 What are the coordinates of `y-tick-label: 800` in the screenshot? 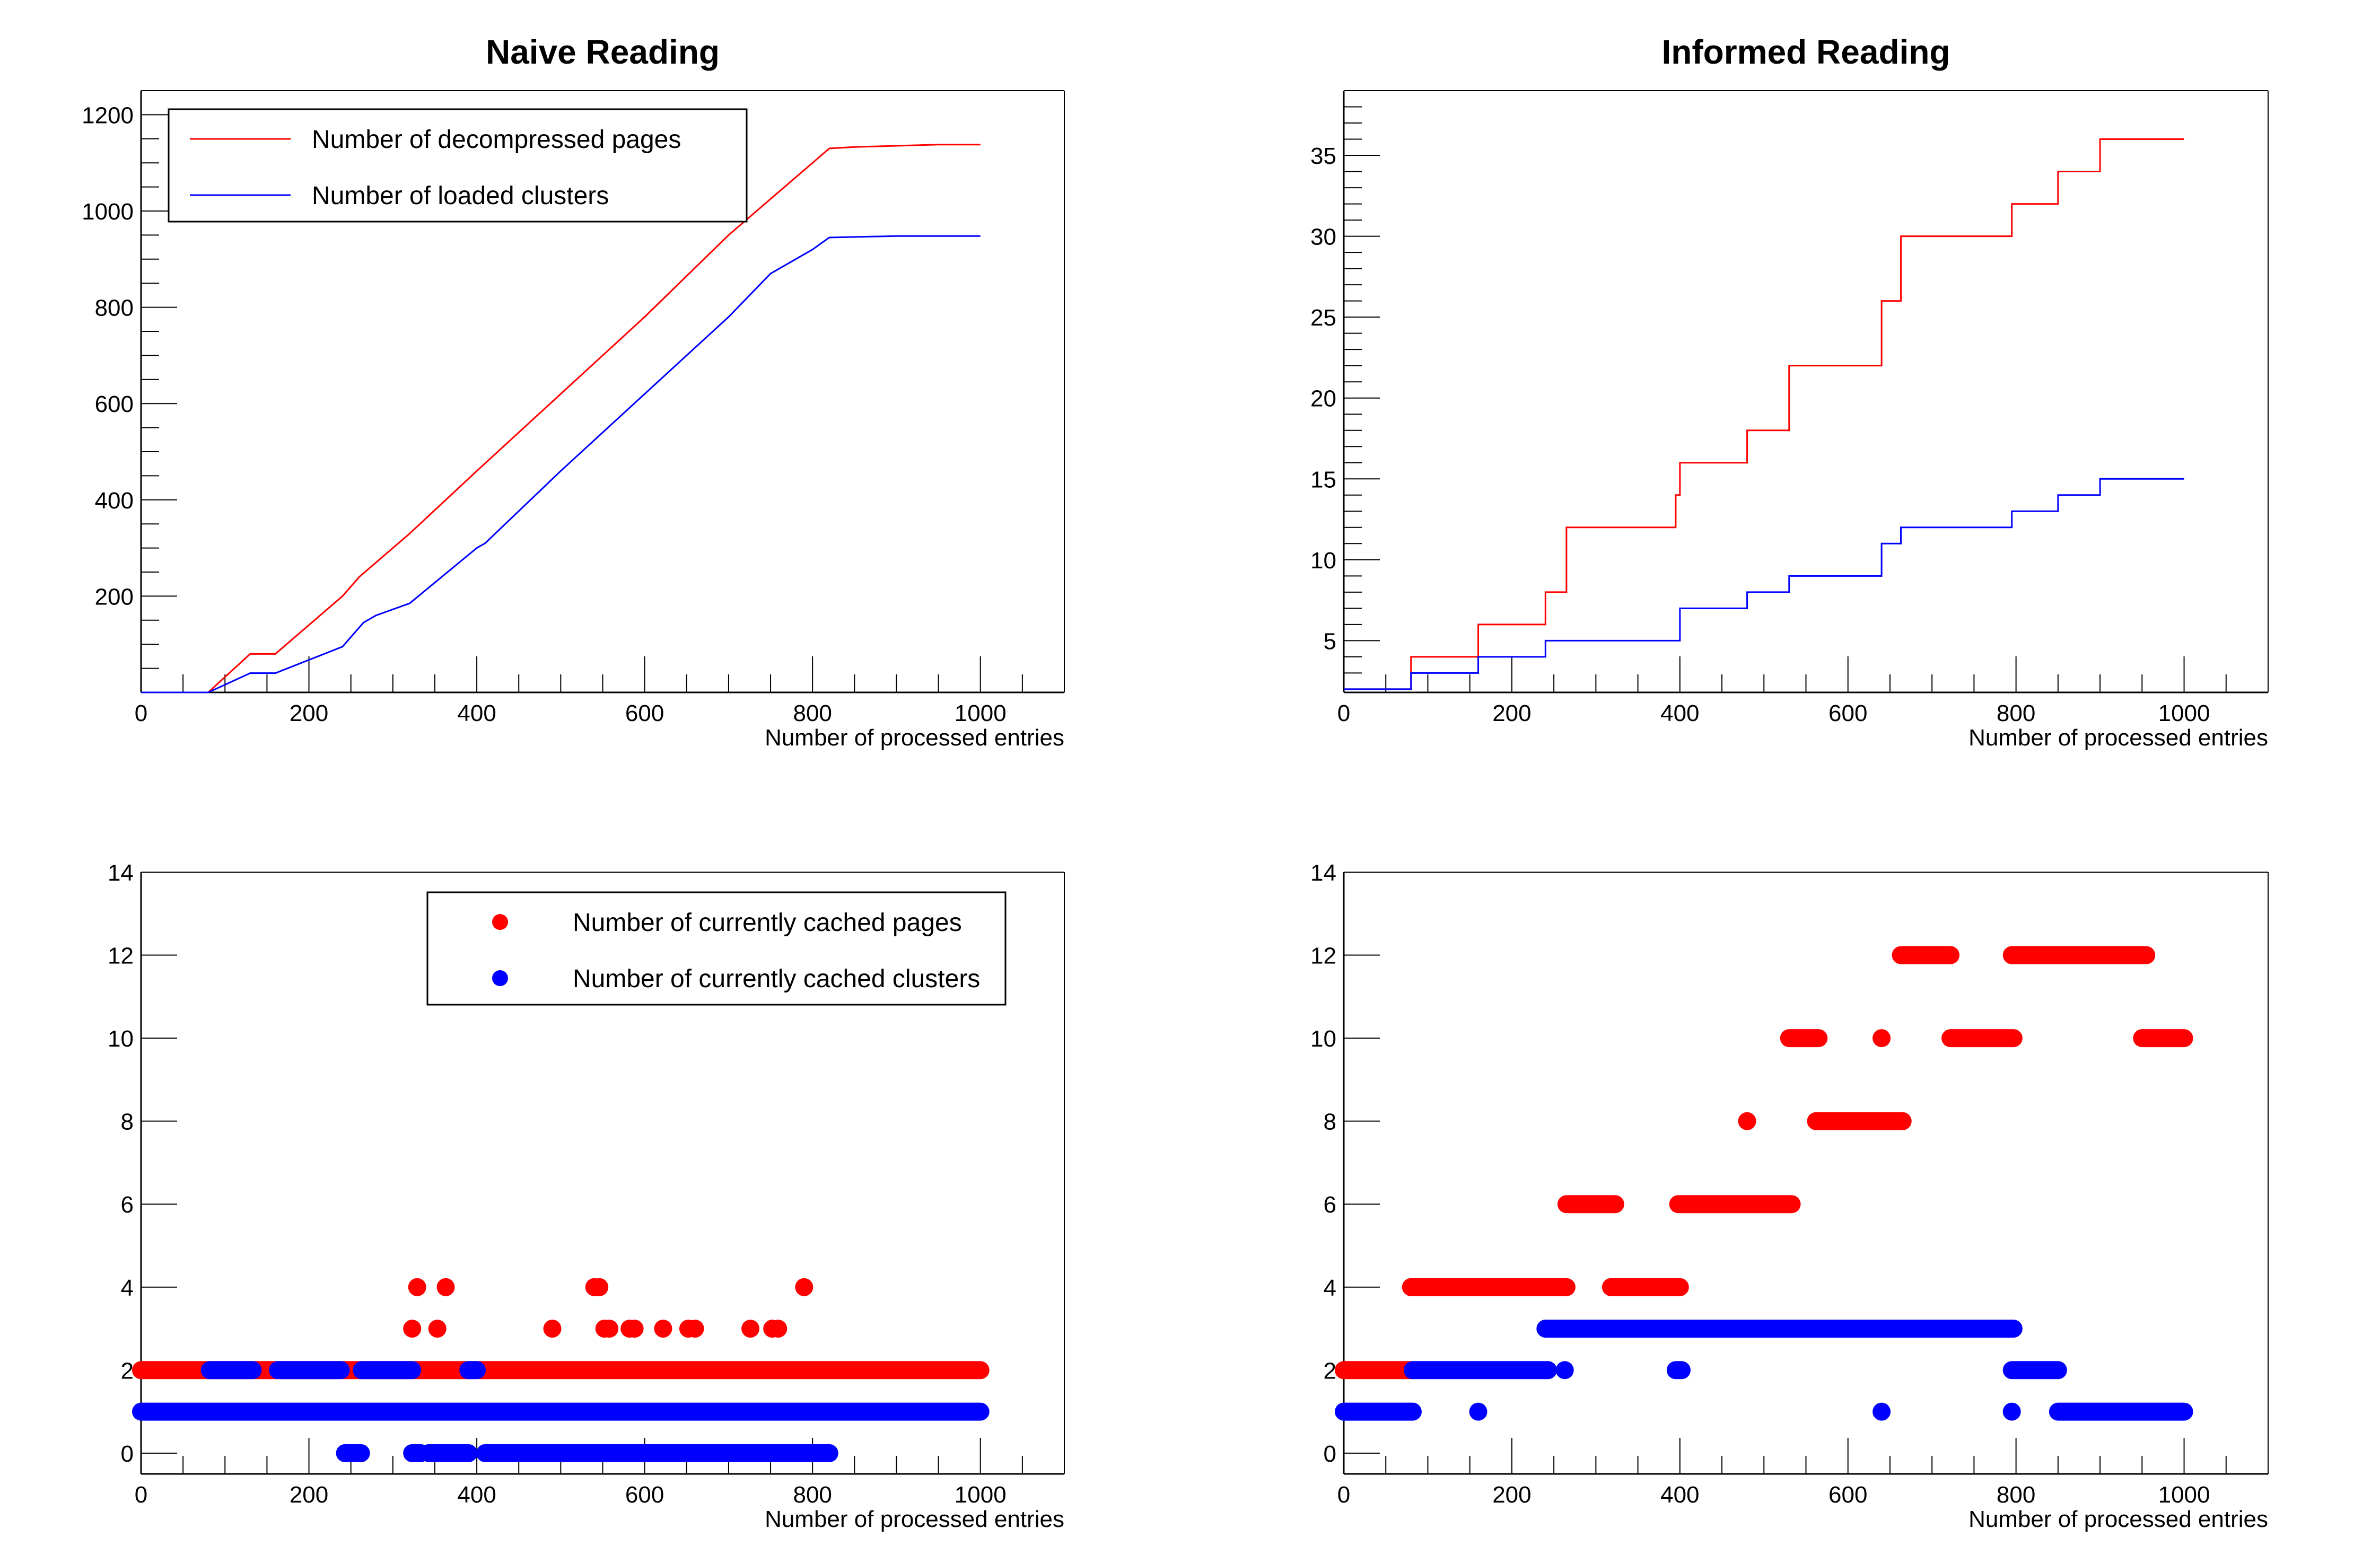 It's located at (114, 308).